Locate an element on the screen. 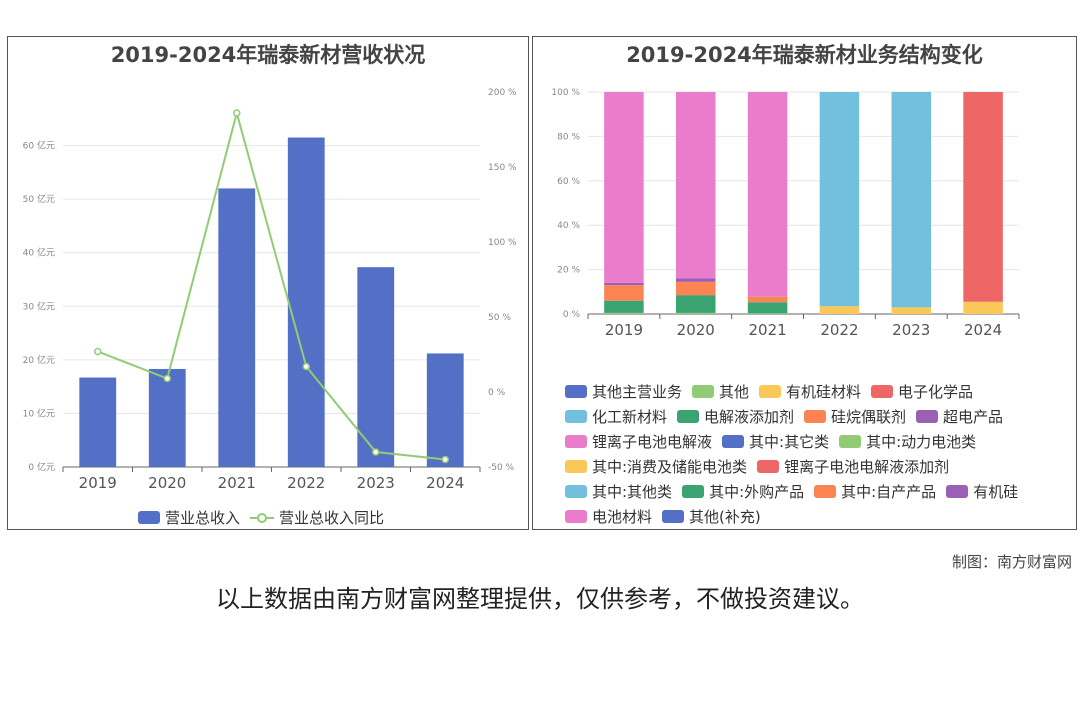 The image size is (1080, 720). legend-item: 其中:动力电池类 is located at coordinates (907, 441).